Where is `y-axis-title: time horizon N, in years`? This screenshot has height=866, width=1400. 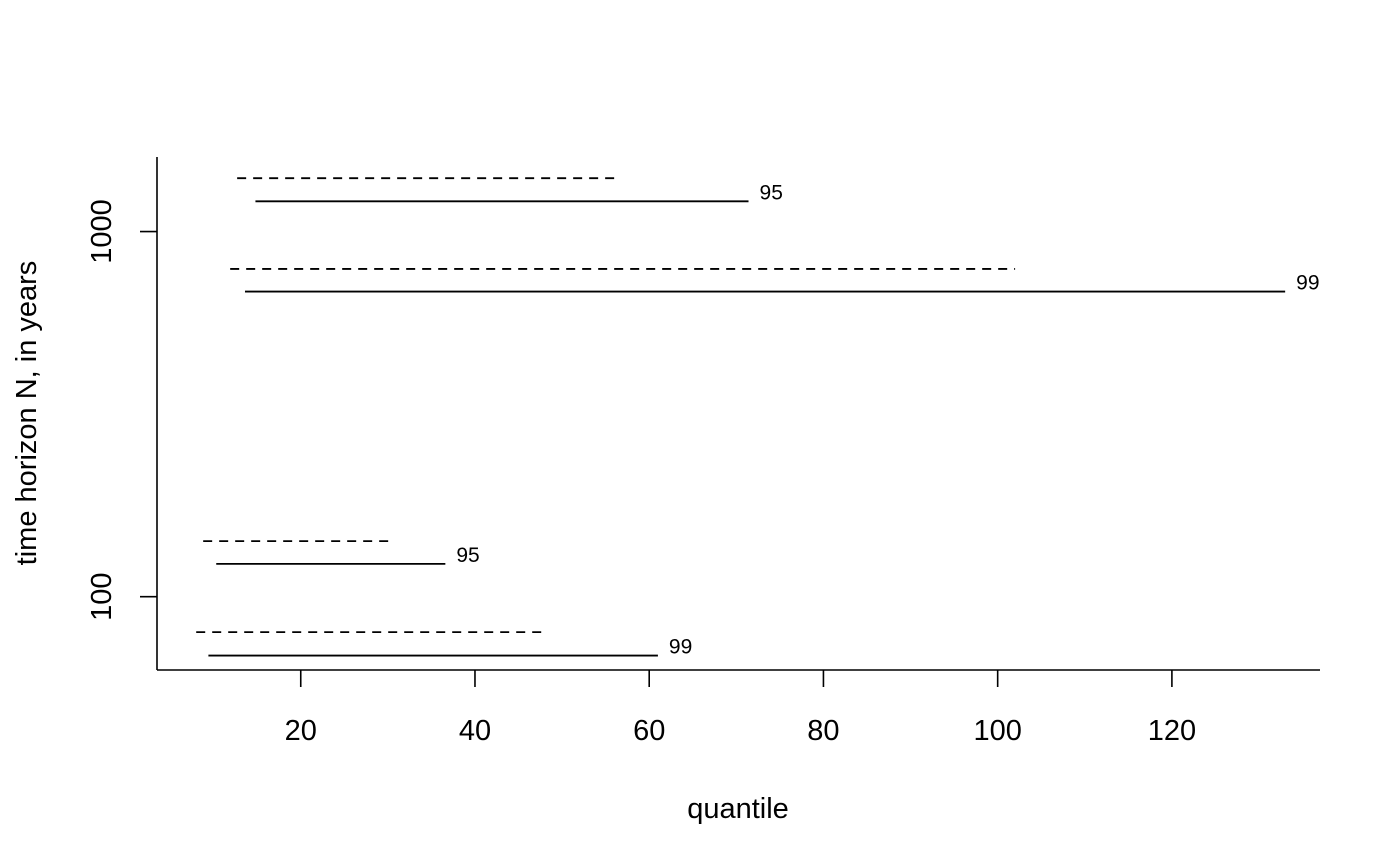 y-axis-title: time horizon N, in years is located at coordinates (27, 413).